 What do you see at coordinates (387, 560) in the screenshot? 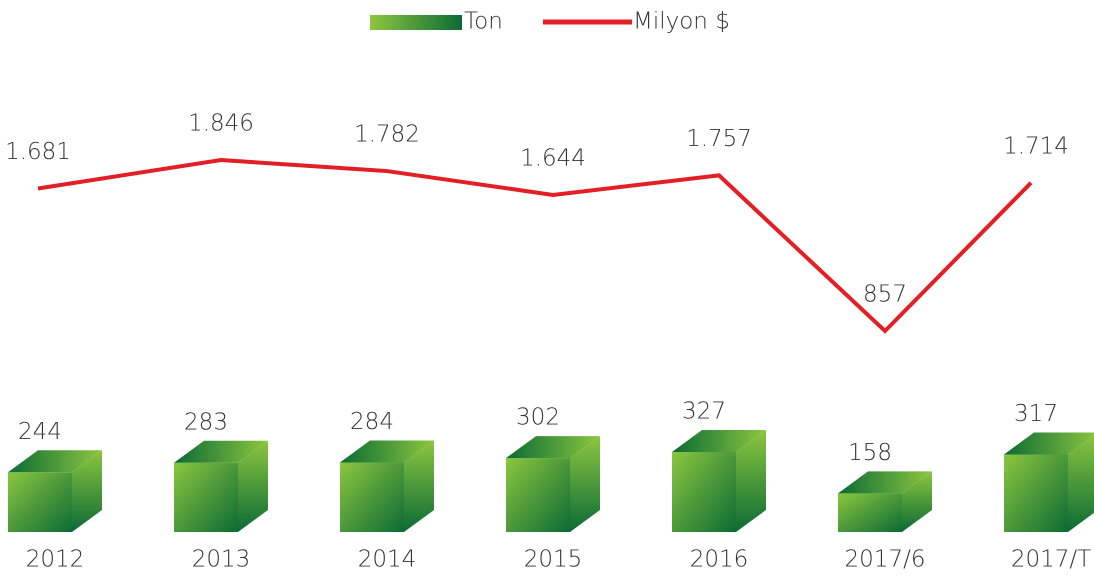
I see `x-tick-label: 2014` at bounding box center [387, 560].